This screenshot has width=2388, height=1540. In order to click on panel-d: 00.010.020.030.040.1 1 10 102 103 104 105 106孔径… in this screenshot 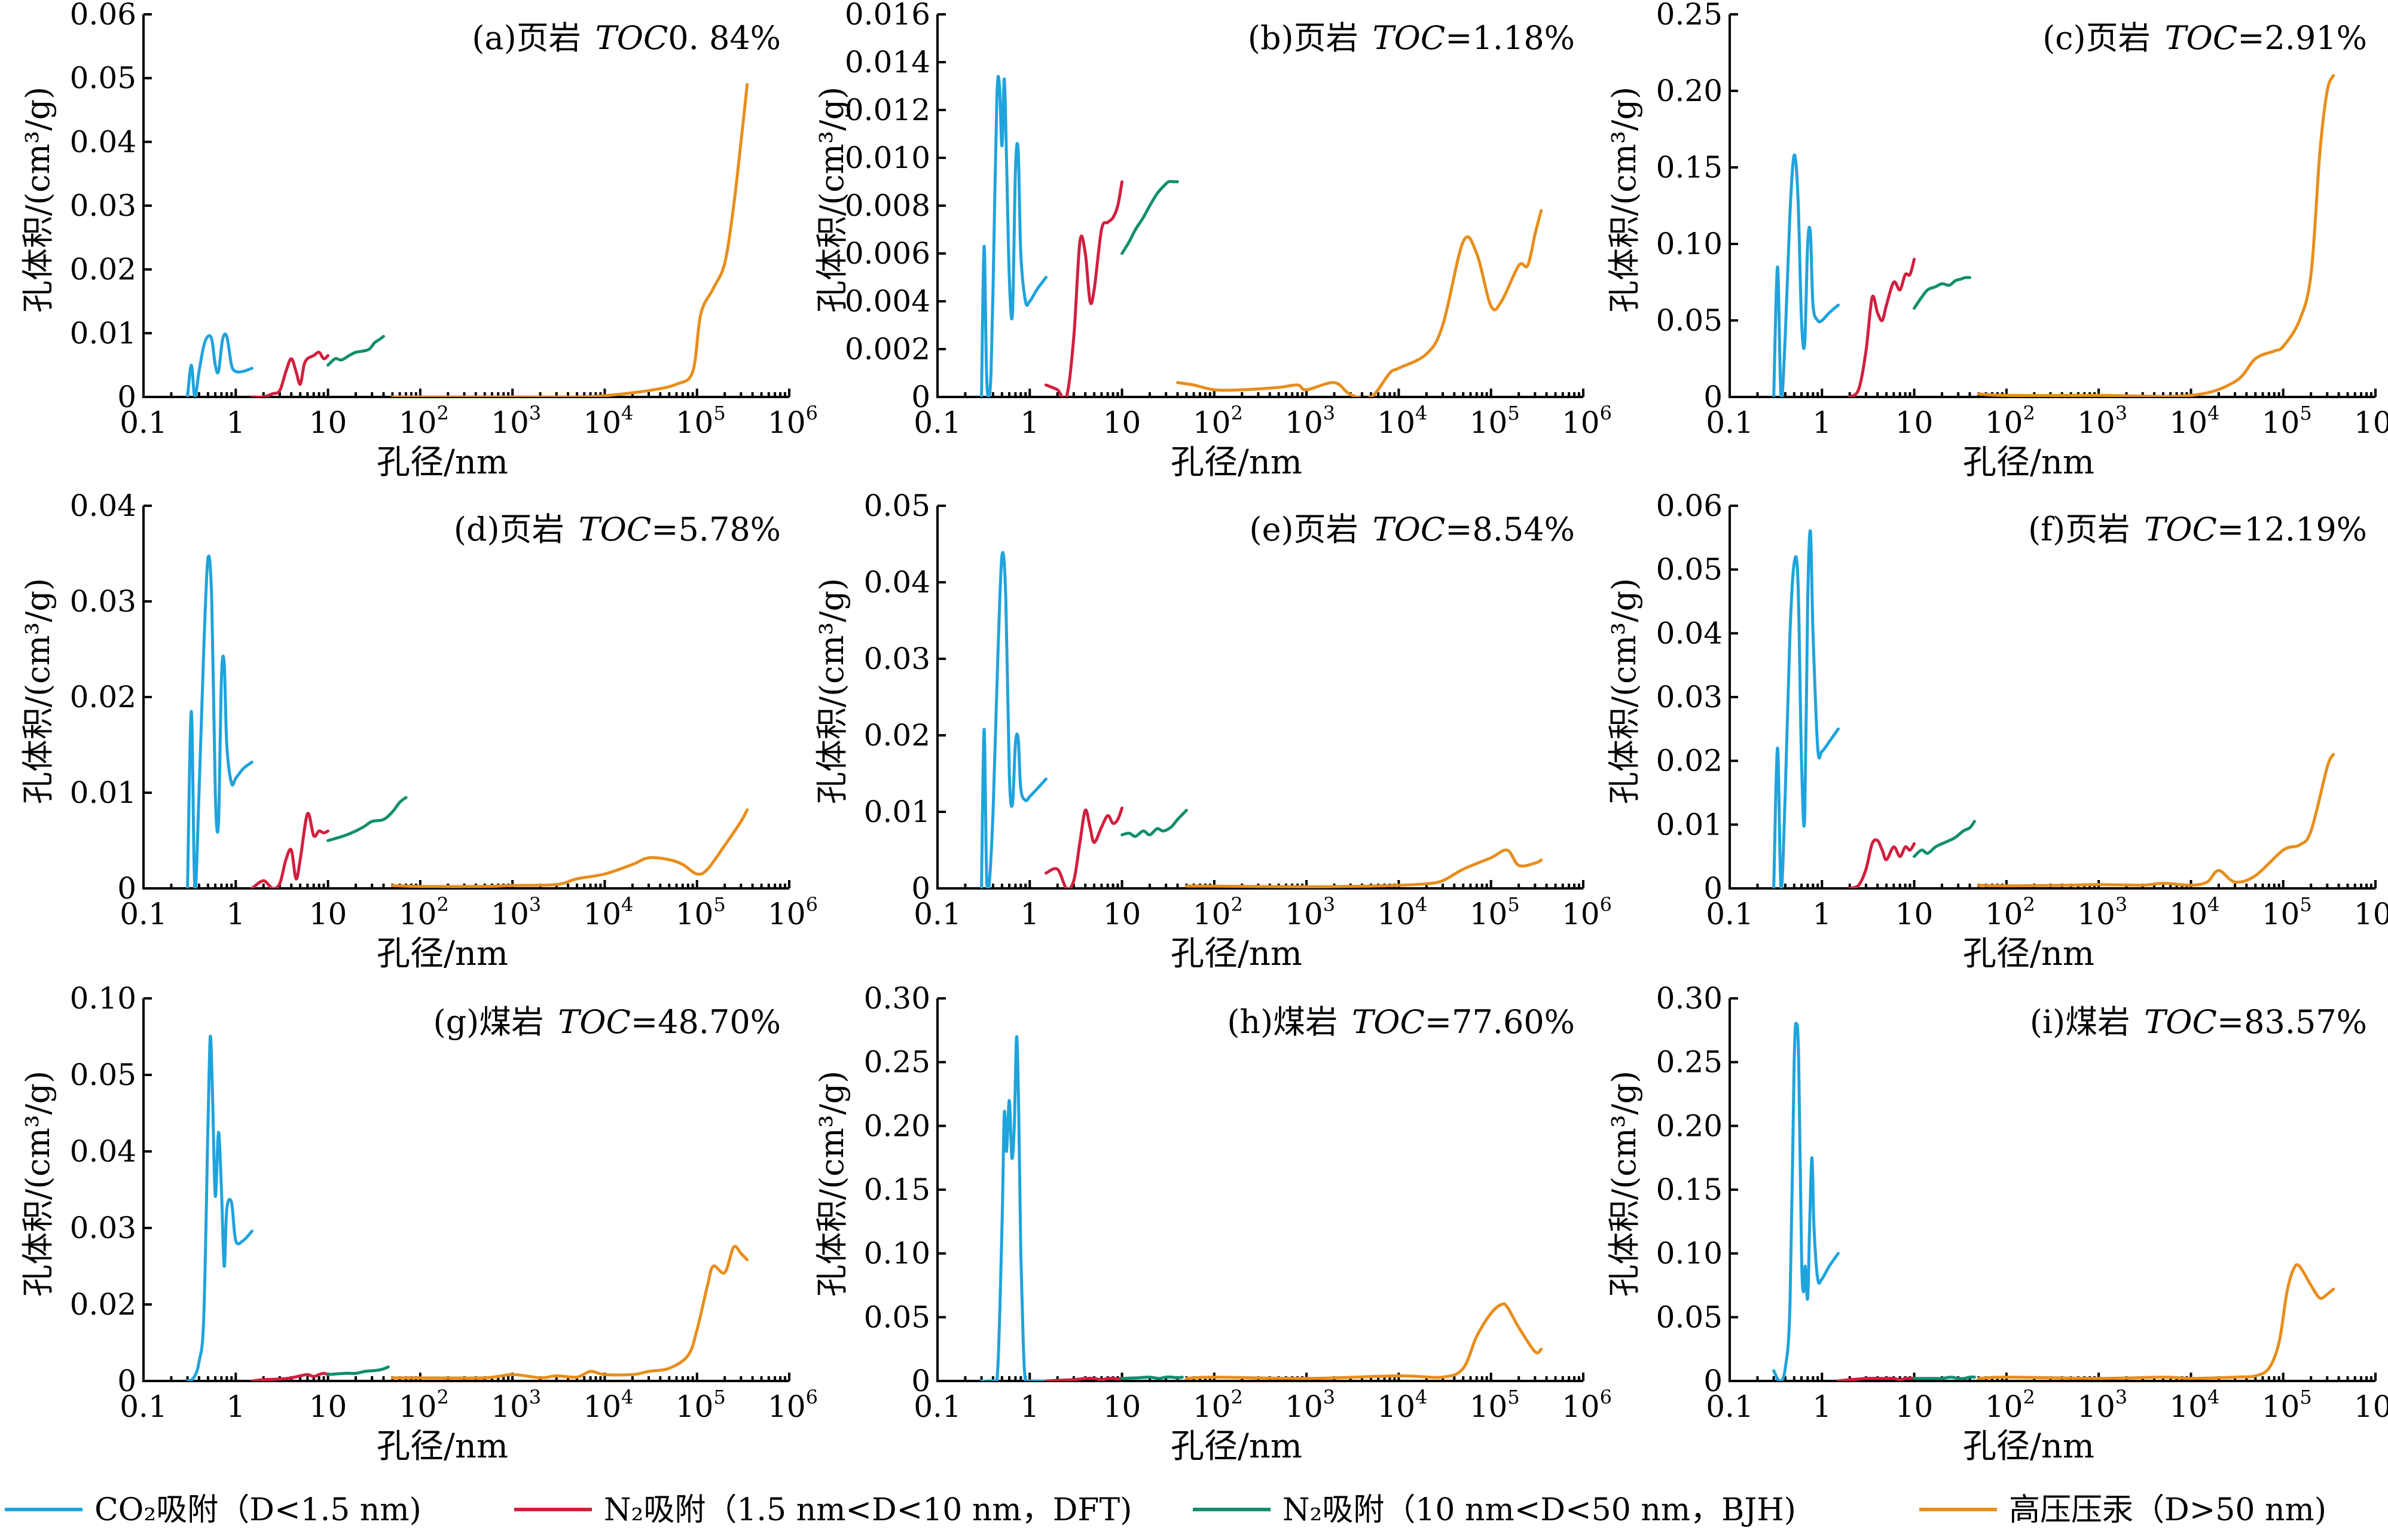, I will do `click(418, 730)`.